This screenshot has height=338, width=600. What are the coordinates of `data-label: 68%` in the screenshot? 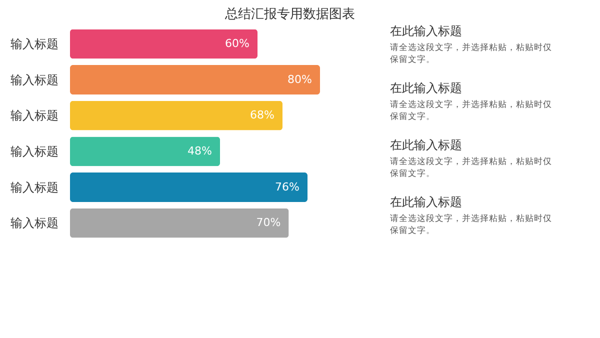 It's located at (262, 115).